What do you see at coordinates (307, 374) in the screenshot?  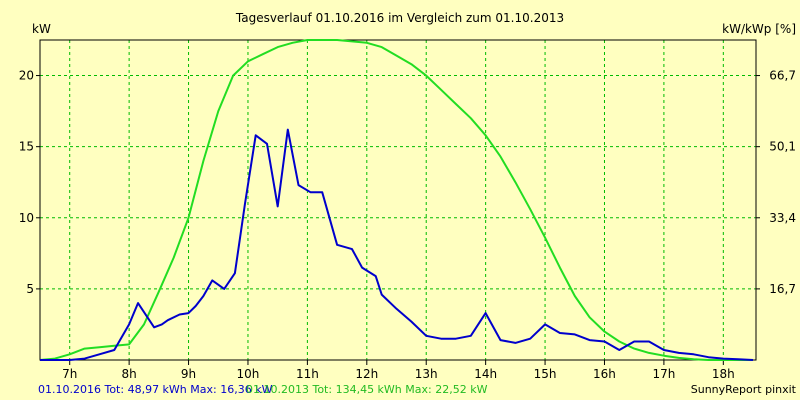 I see `x-tick-label: 11h` at bounding box center [307, 374].